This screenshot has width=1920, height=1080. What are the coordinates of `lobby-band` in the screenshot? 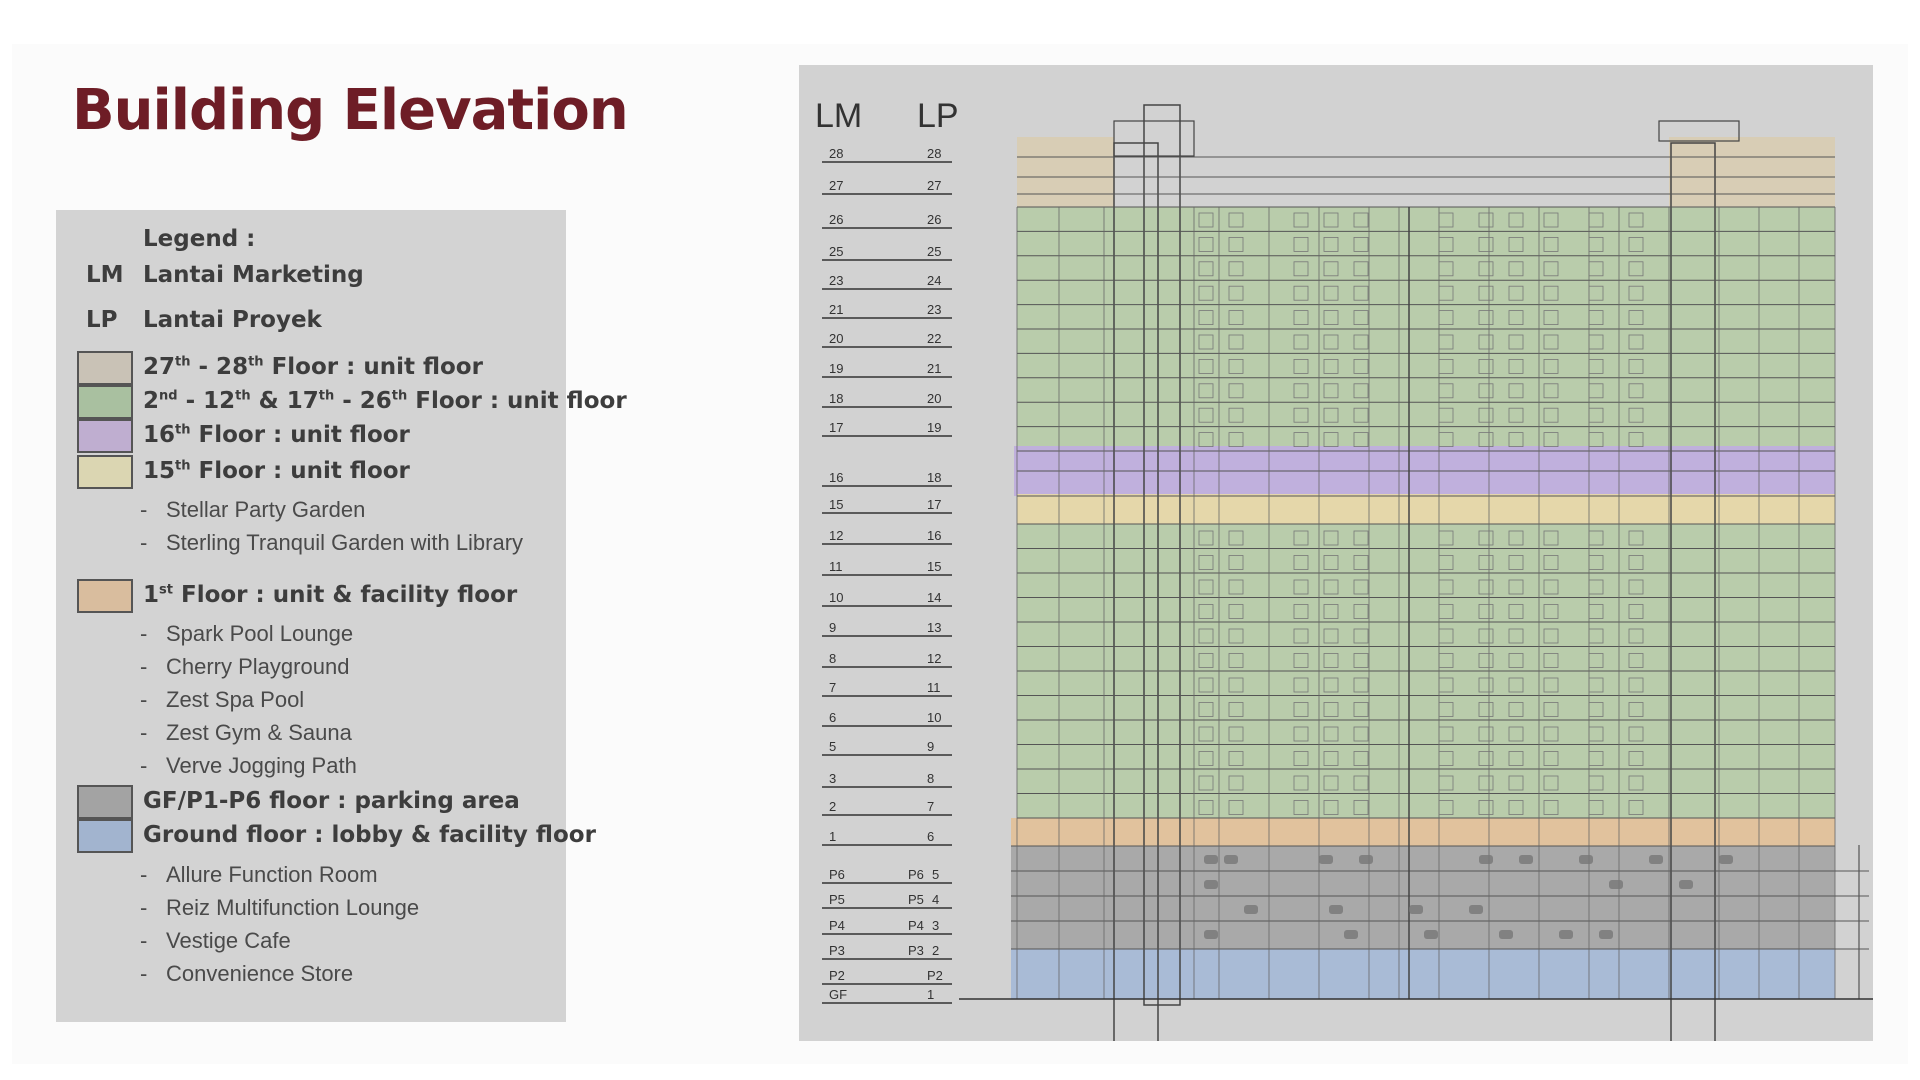 It's located at (1423, 974).